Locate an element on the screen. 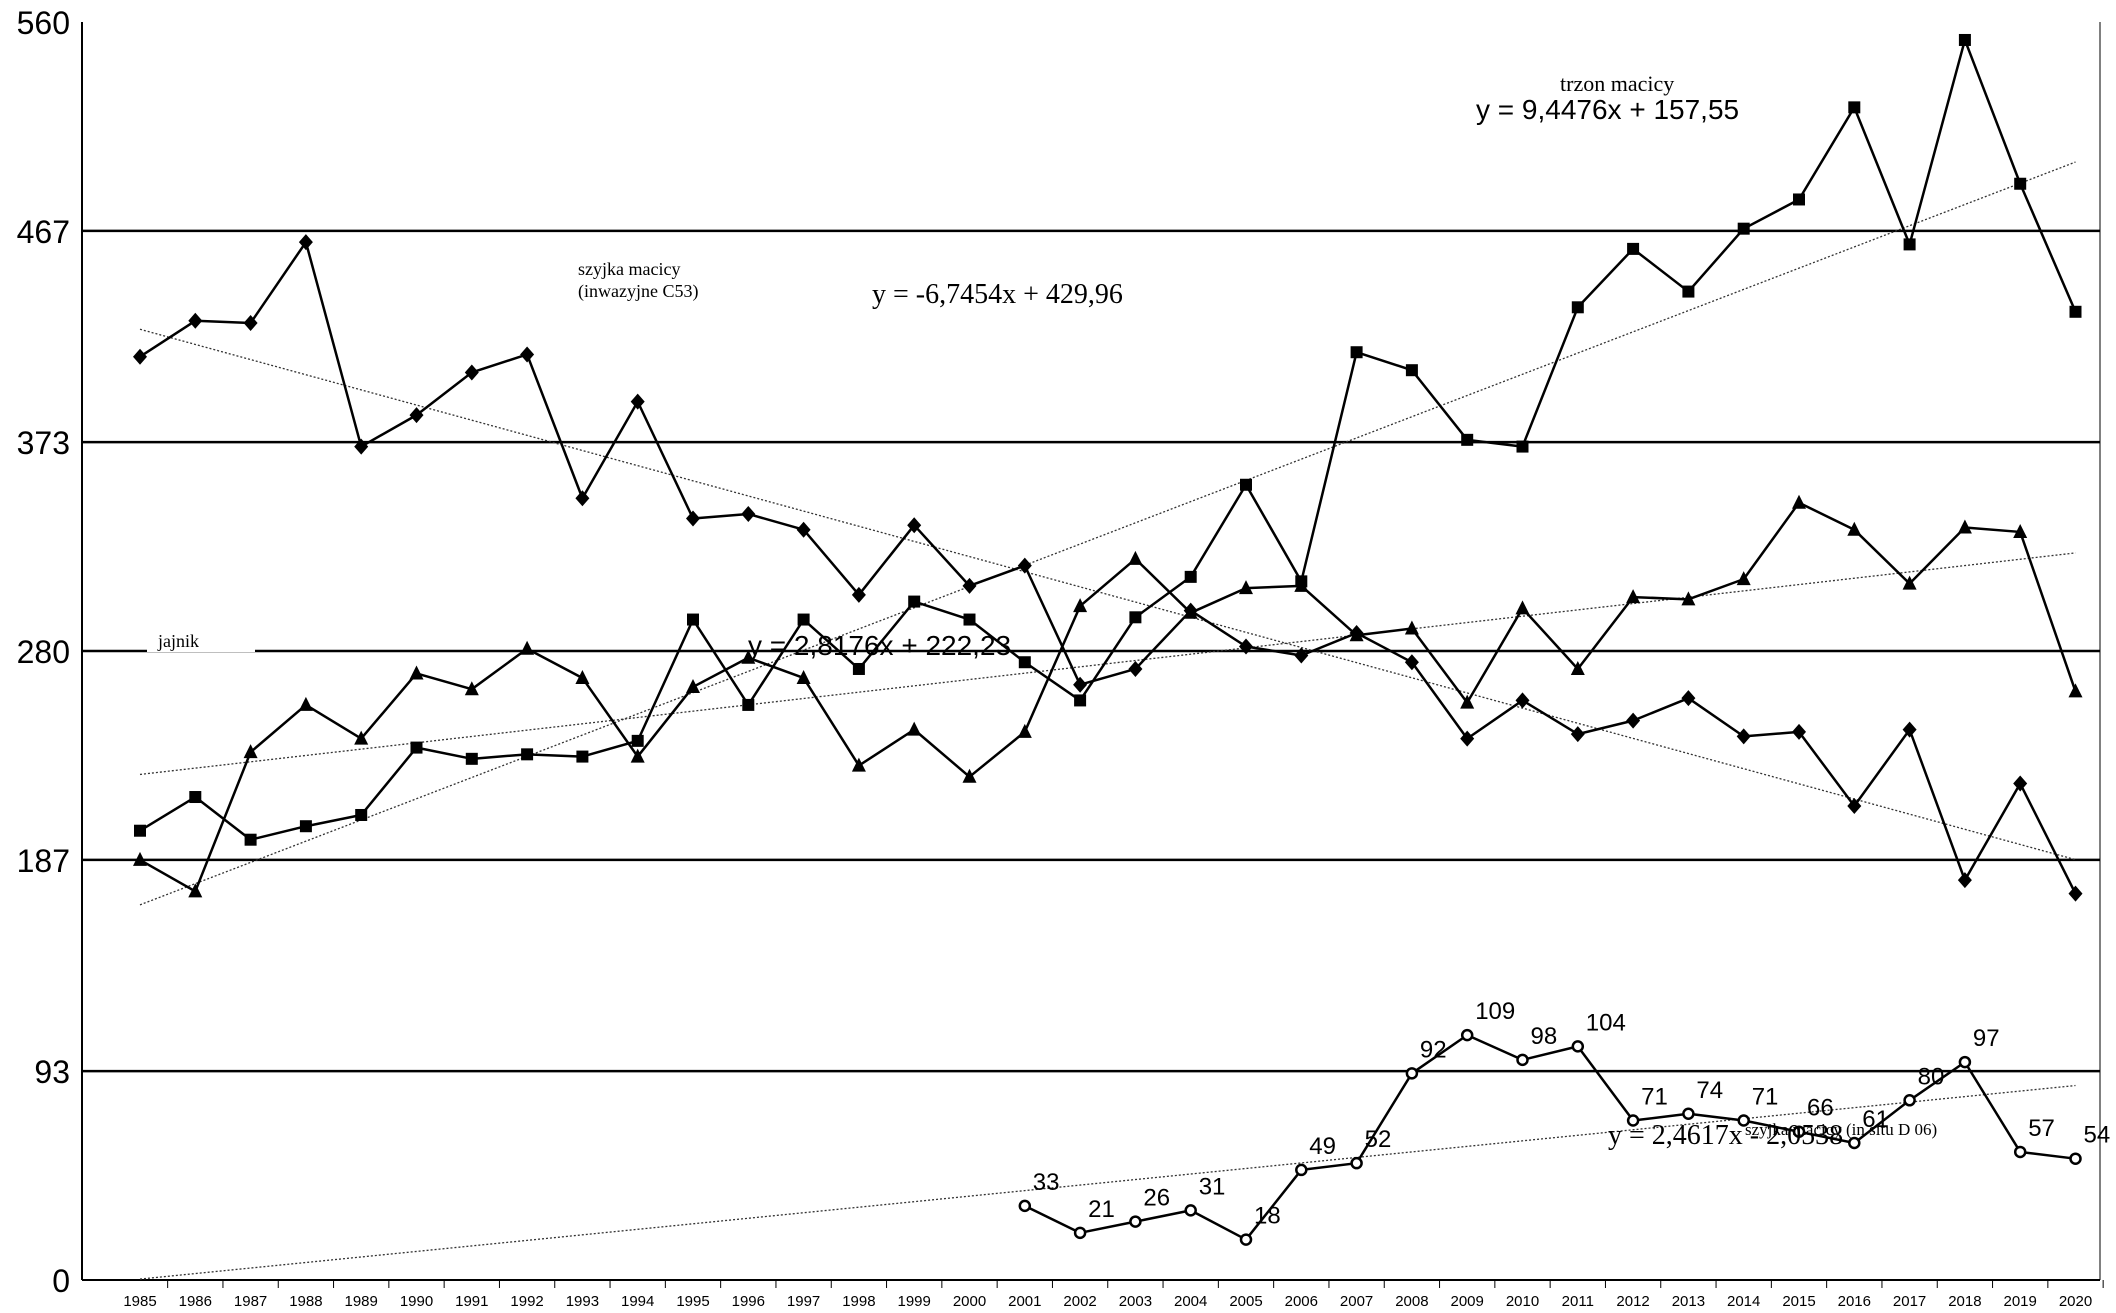 This screenshot has height=1313, width=2116. trzon-series-label: trzon macicy is located at coordinates (1617, 83).